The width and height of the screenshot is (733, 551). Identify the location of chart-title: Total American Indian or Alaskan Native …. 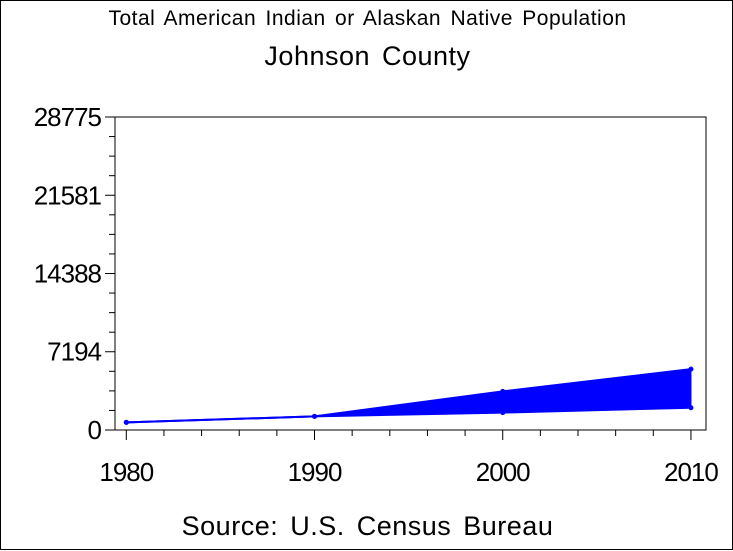
(367, 18).